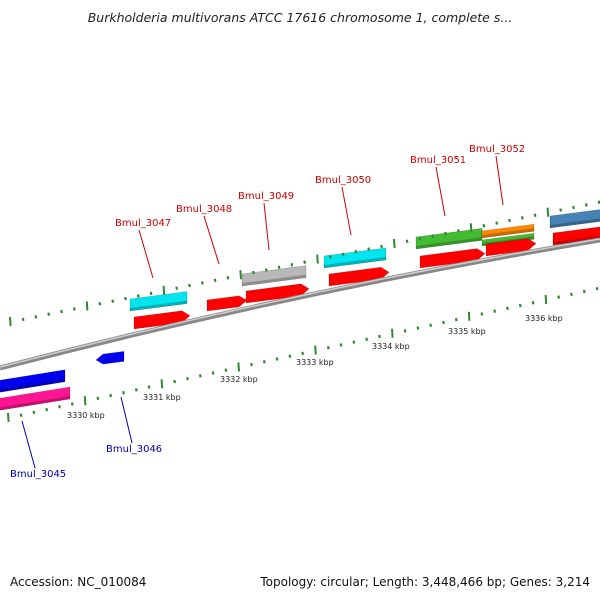 This screenshot has height=600, width=600. What do you see at coordinates (449, 243) in the screenshot?
I see `feature-green-shade` at bounding box center [449, 243].